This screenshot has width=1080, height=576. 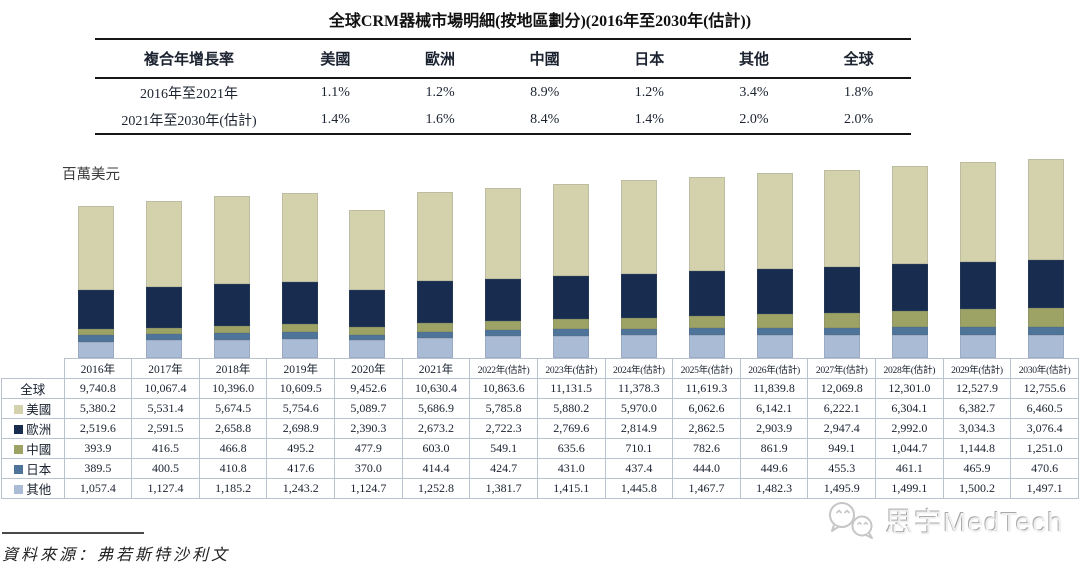 What do you see at coordinates (774, 428) in the screenshot?
I see `table-cell: 2,903.9` at bounding box center [774, 428].